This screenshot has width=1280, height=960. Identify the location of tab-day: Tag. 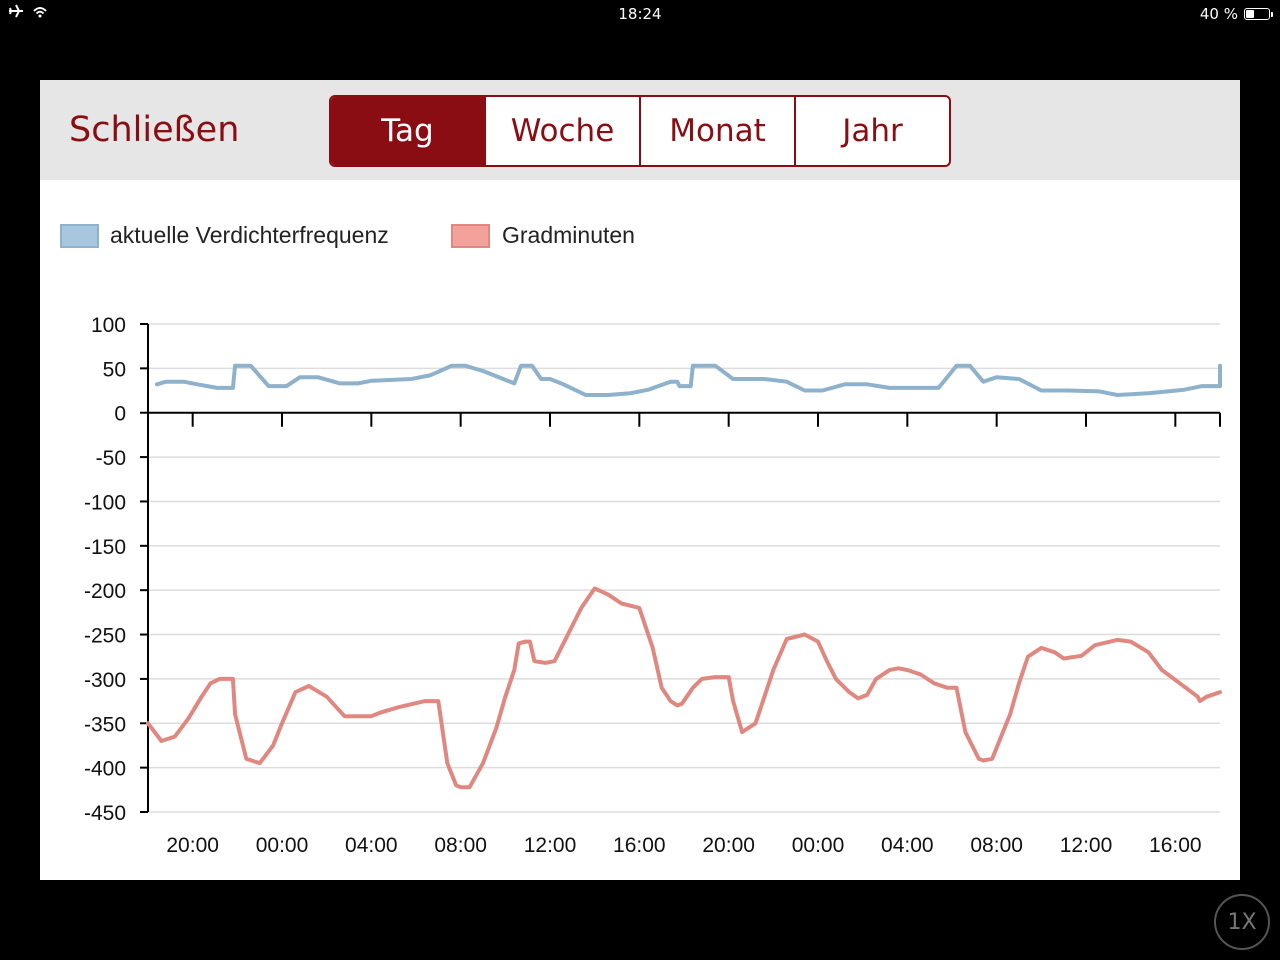
(407, 131).